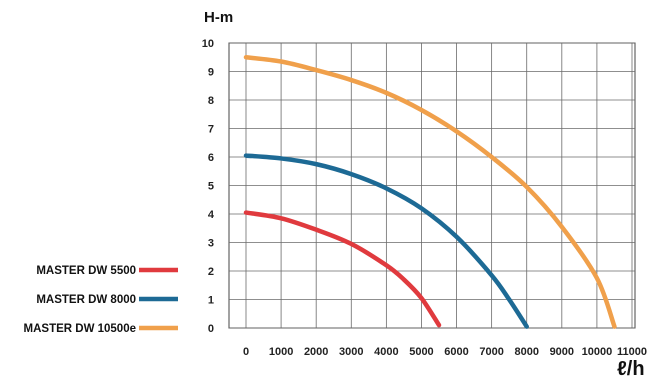 The height and width of the screenshot is (383, 670). What do you see at coordinates (491, 352) in the screenshot?
I see `x-tick-label: 7000` at bounding box center [491, 352].